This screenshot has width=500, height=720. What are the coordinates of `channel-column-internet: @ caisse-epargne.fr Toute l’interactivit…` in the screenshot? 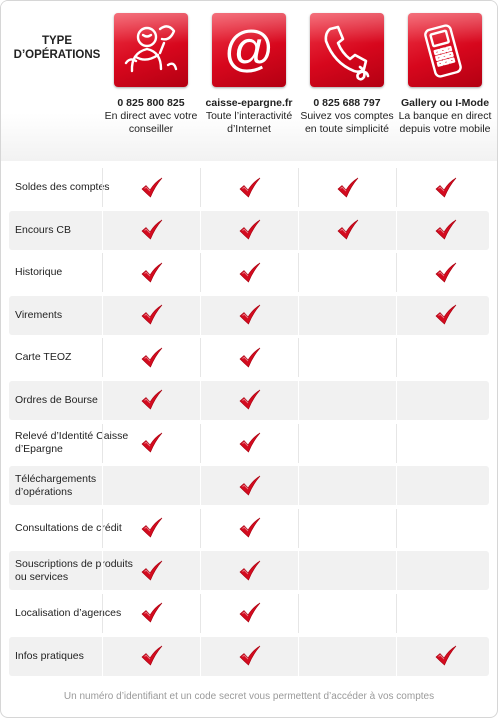 It's located at (249, 74).